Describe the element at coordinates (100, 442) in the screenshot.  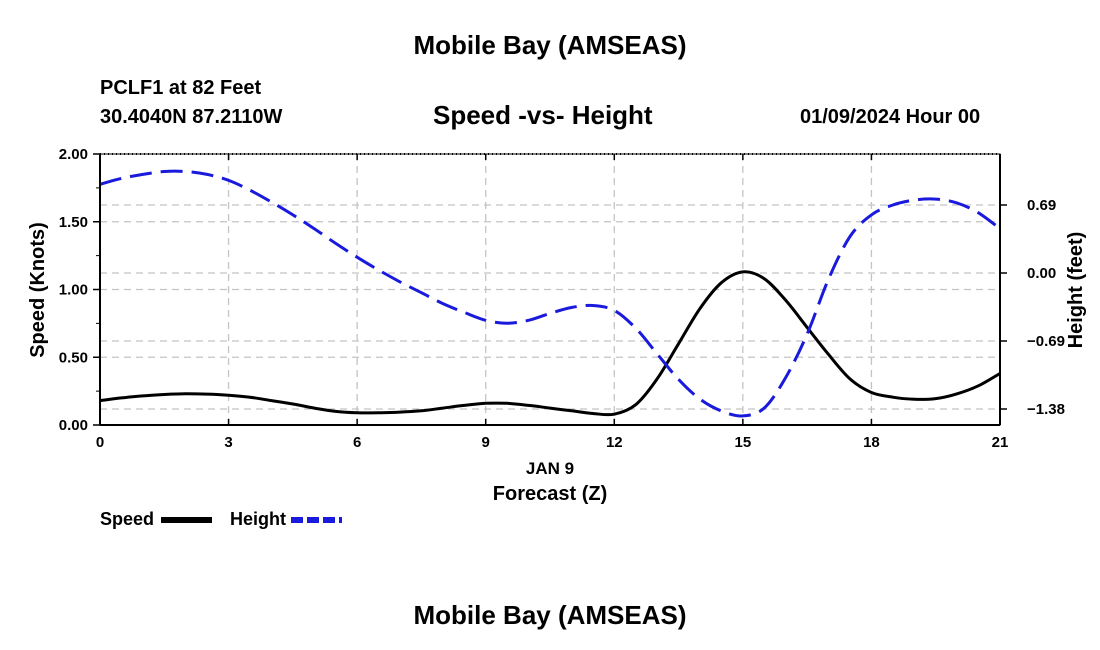
I see `x-tick-label: 0` at that location.